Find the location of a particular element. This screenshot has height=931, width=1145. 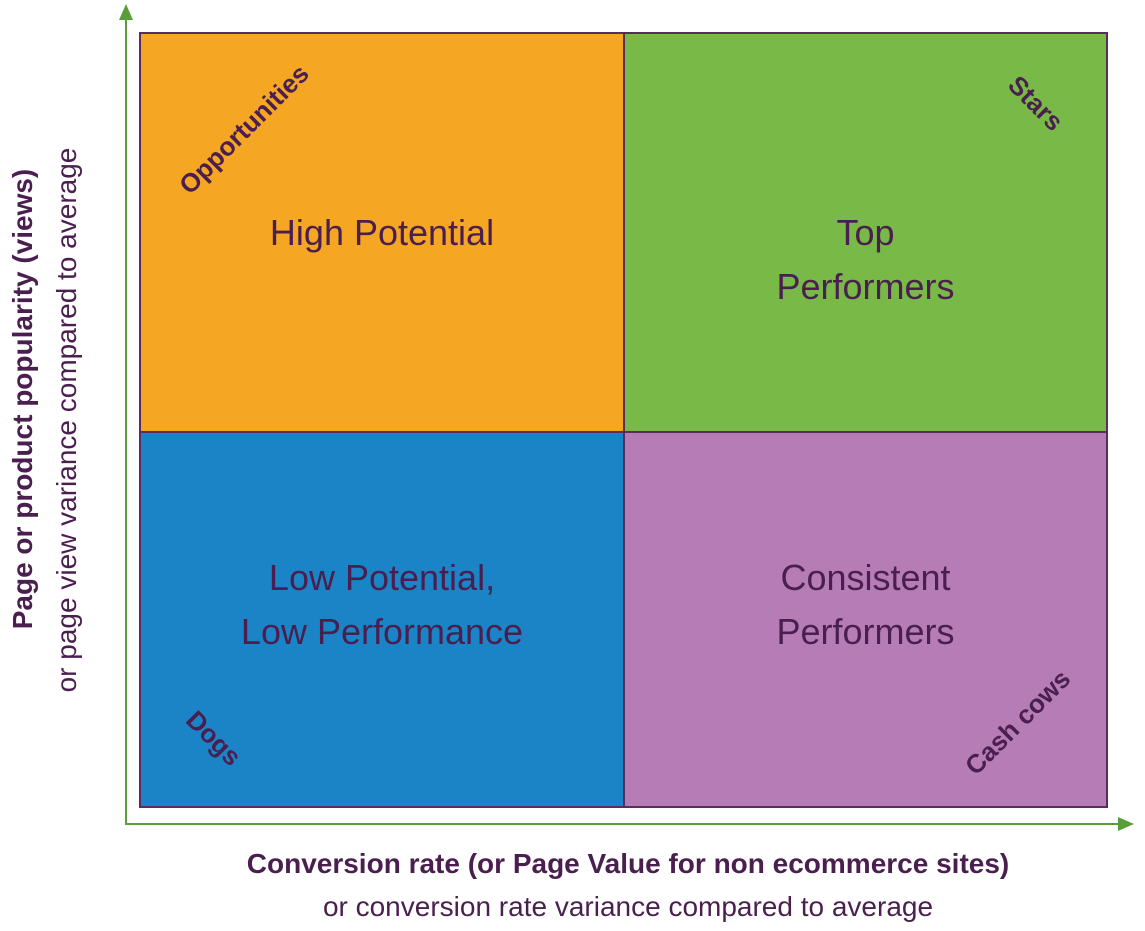

quadrant-label-line1: Consistent is located at coordinates (865, 577).